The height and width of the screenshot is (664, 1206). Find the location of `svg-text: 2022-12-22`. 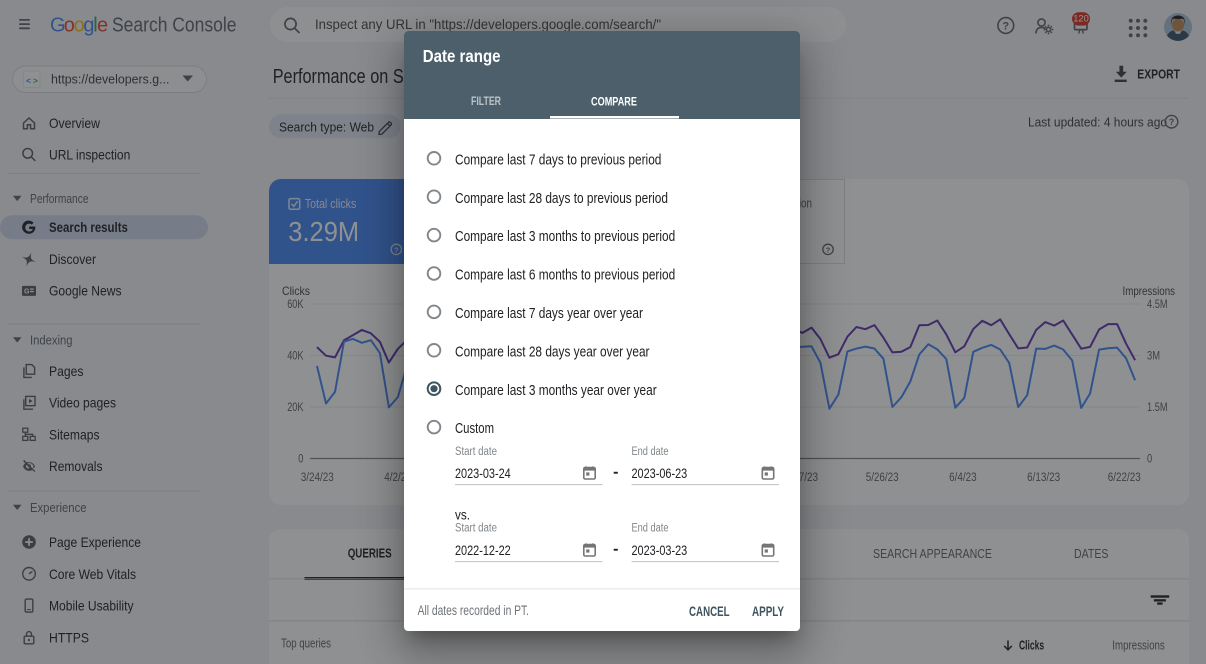

svg-text: 2022-12-22 is located at coordinates (483, 550).